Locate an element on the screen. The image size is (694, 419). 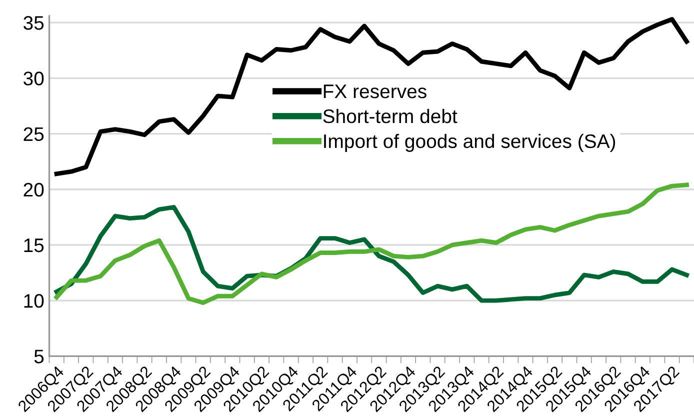
y-tick-label: 35 is located at coordinates (34, 23).